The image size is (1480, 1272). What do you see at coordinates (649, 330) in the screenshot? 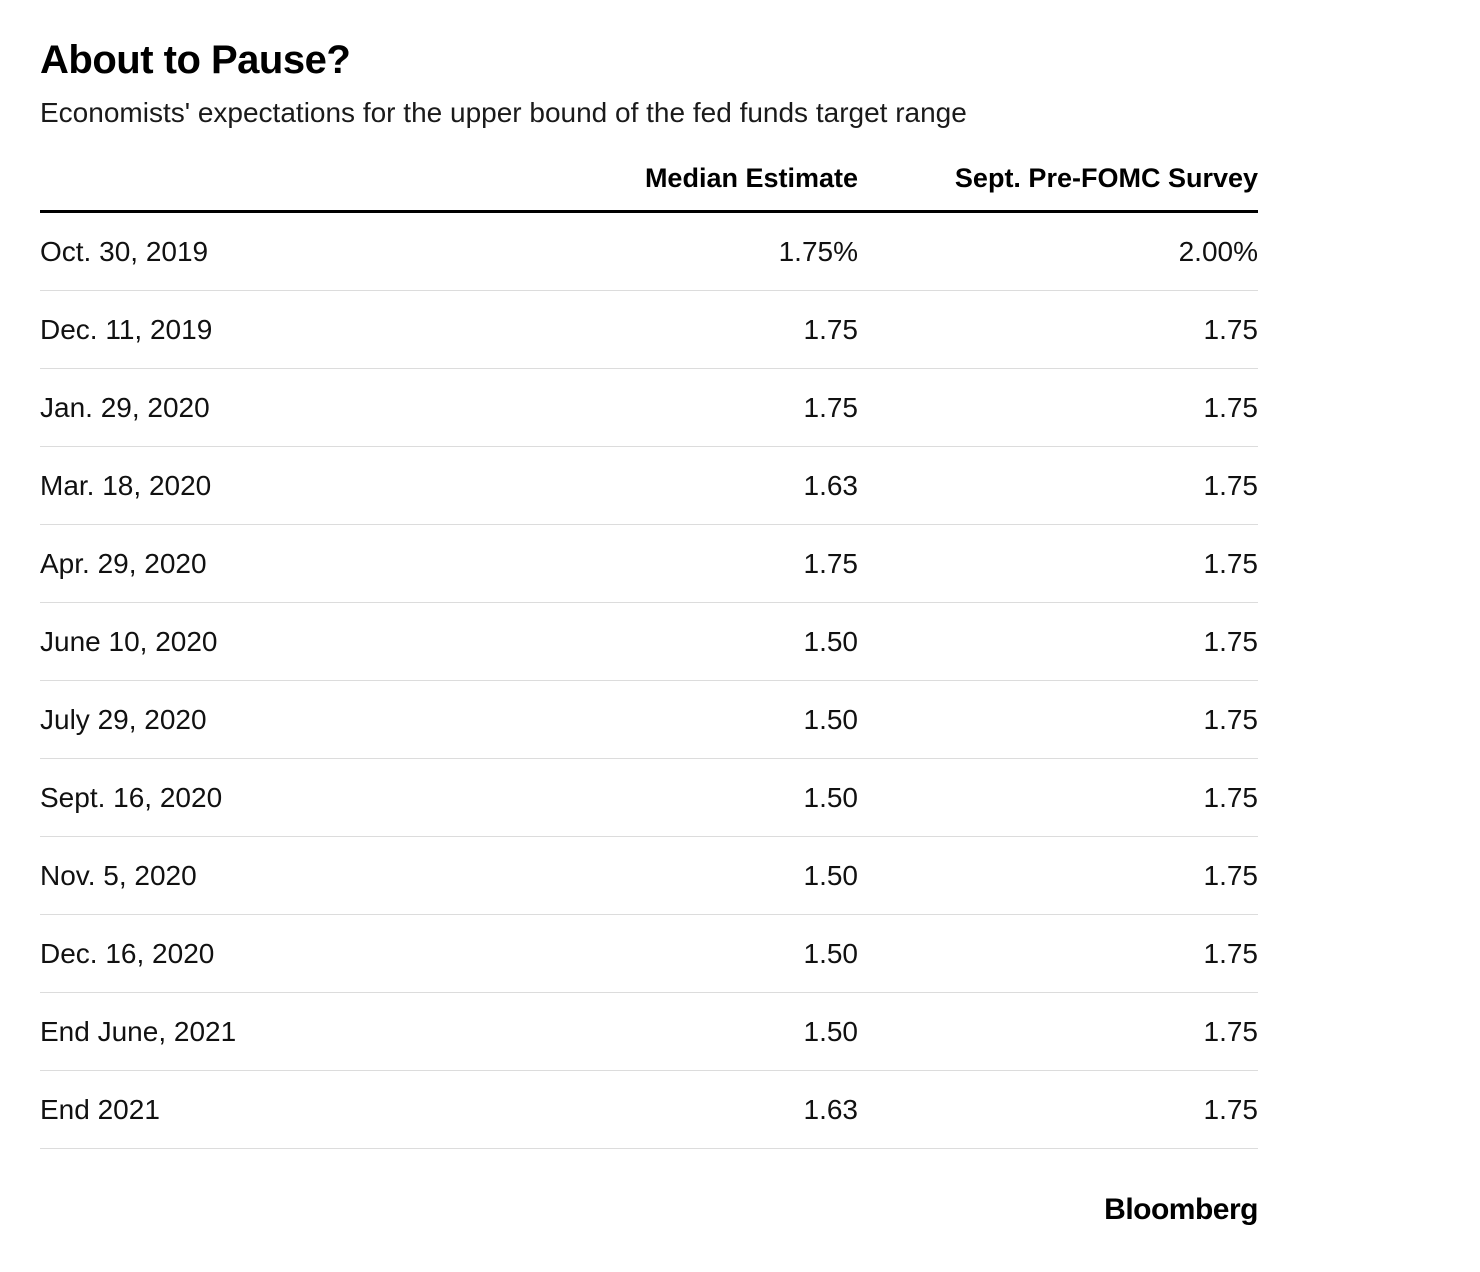
I see `table-row: Dec. 11, 2019 1.75 1.75` at bounding box center [649, 330].